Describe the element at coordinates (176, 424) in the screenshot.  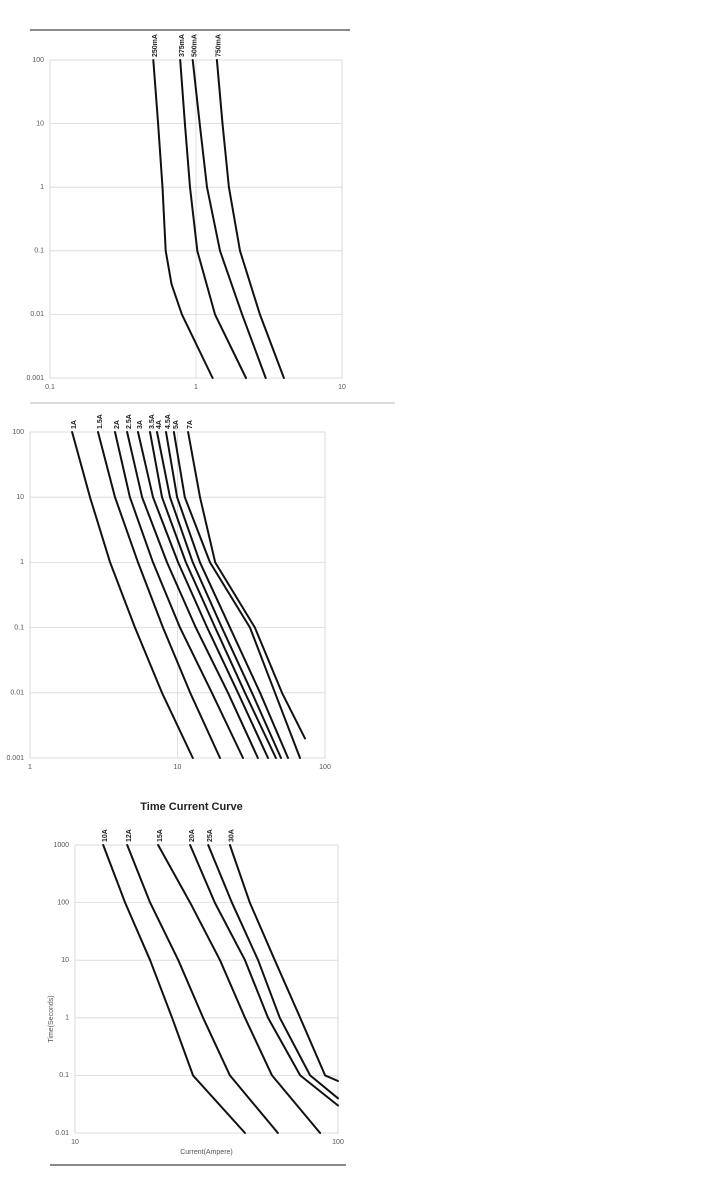
I see `series-label: 5A` at that location.